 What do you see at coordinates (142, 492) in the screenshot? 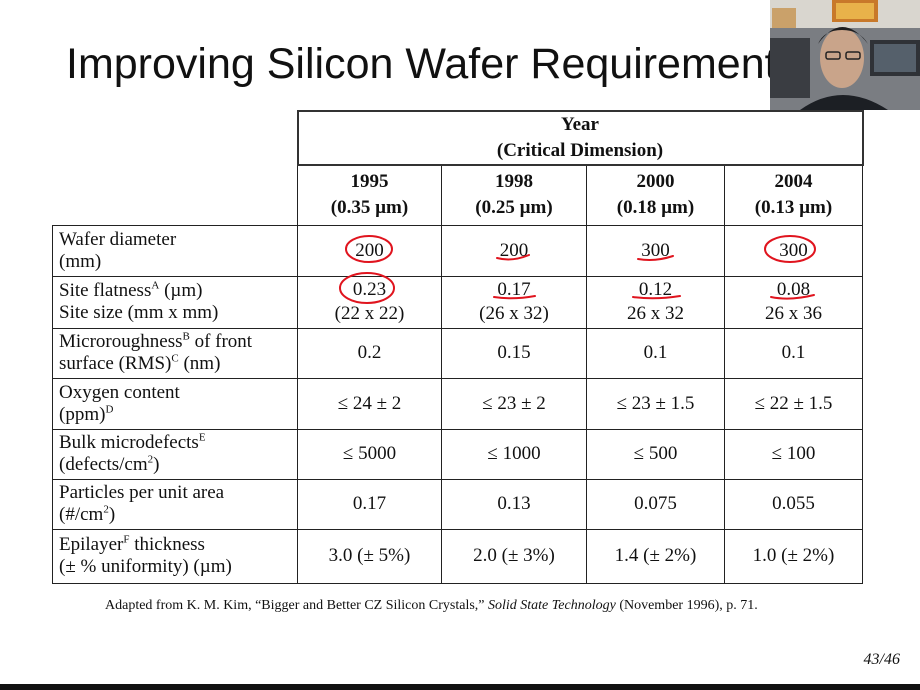
I see `row-label-line1: Particles per unit area` at bounding box center [142, 492].